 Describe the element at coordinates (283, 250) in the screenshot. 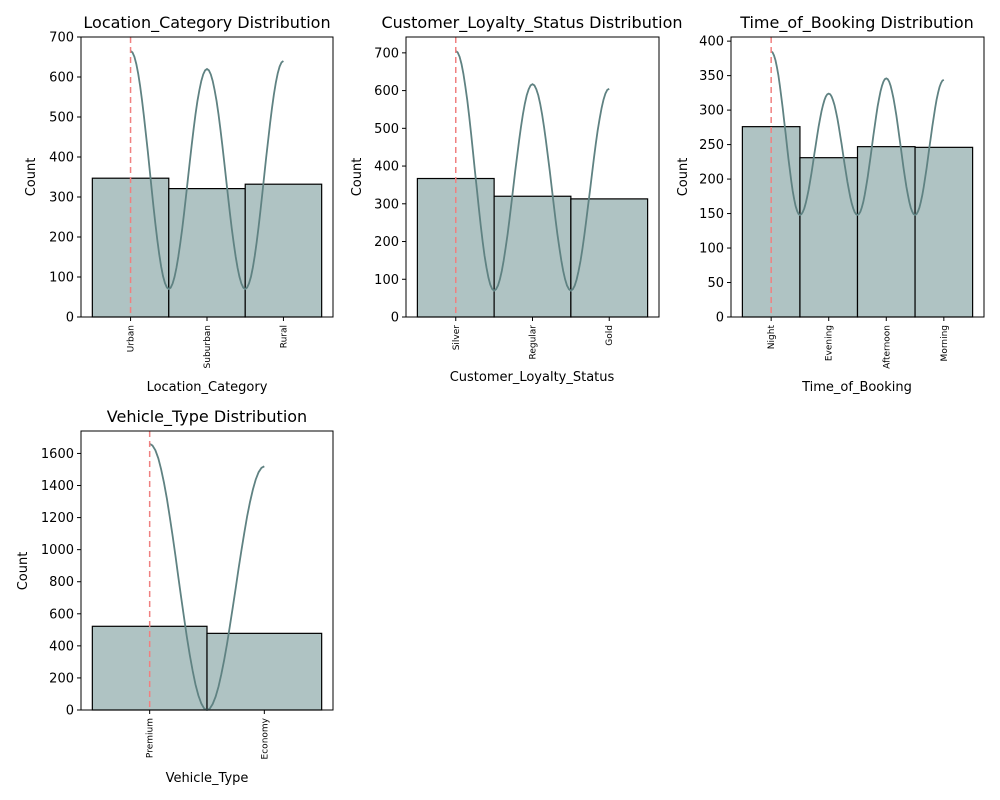

I see `bar-rural` at that location.